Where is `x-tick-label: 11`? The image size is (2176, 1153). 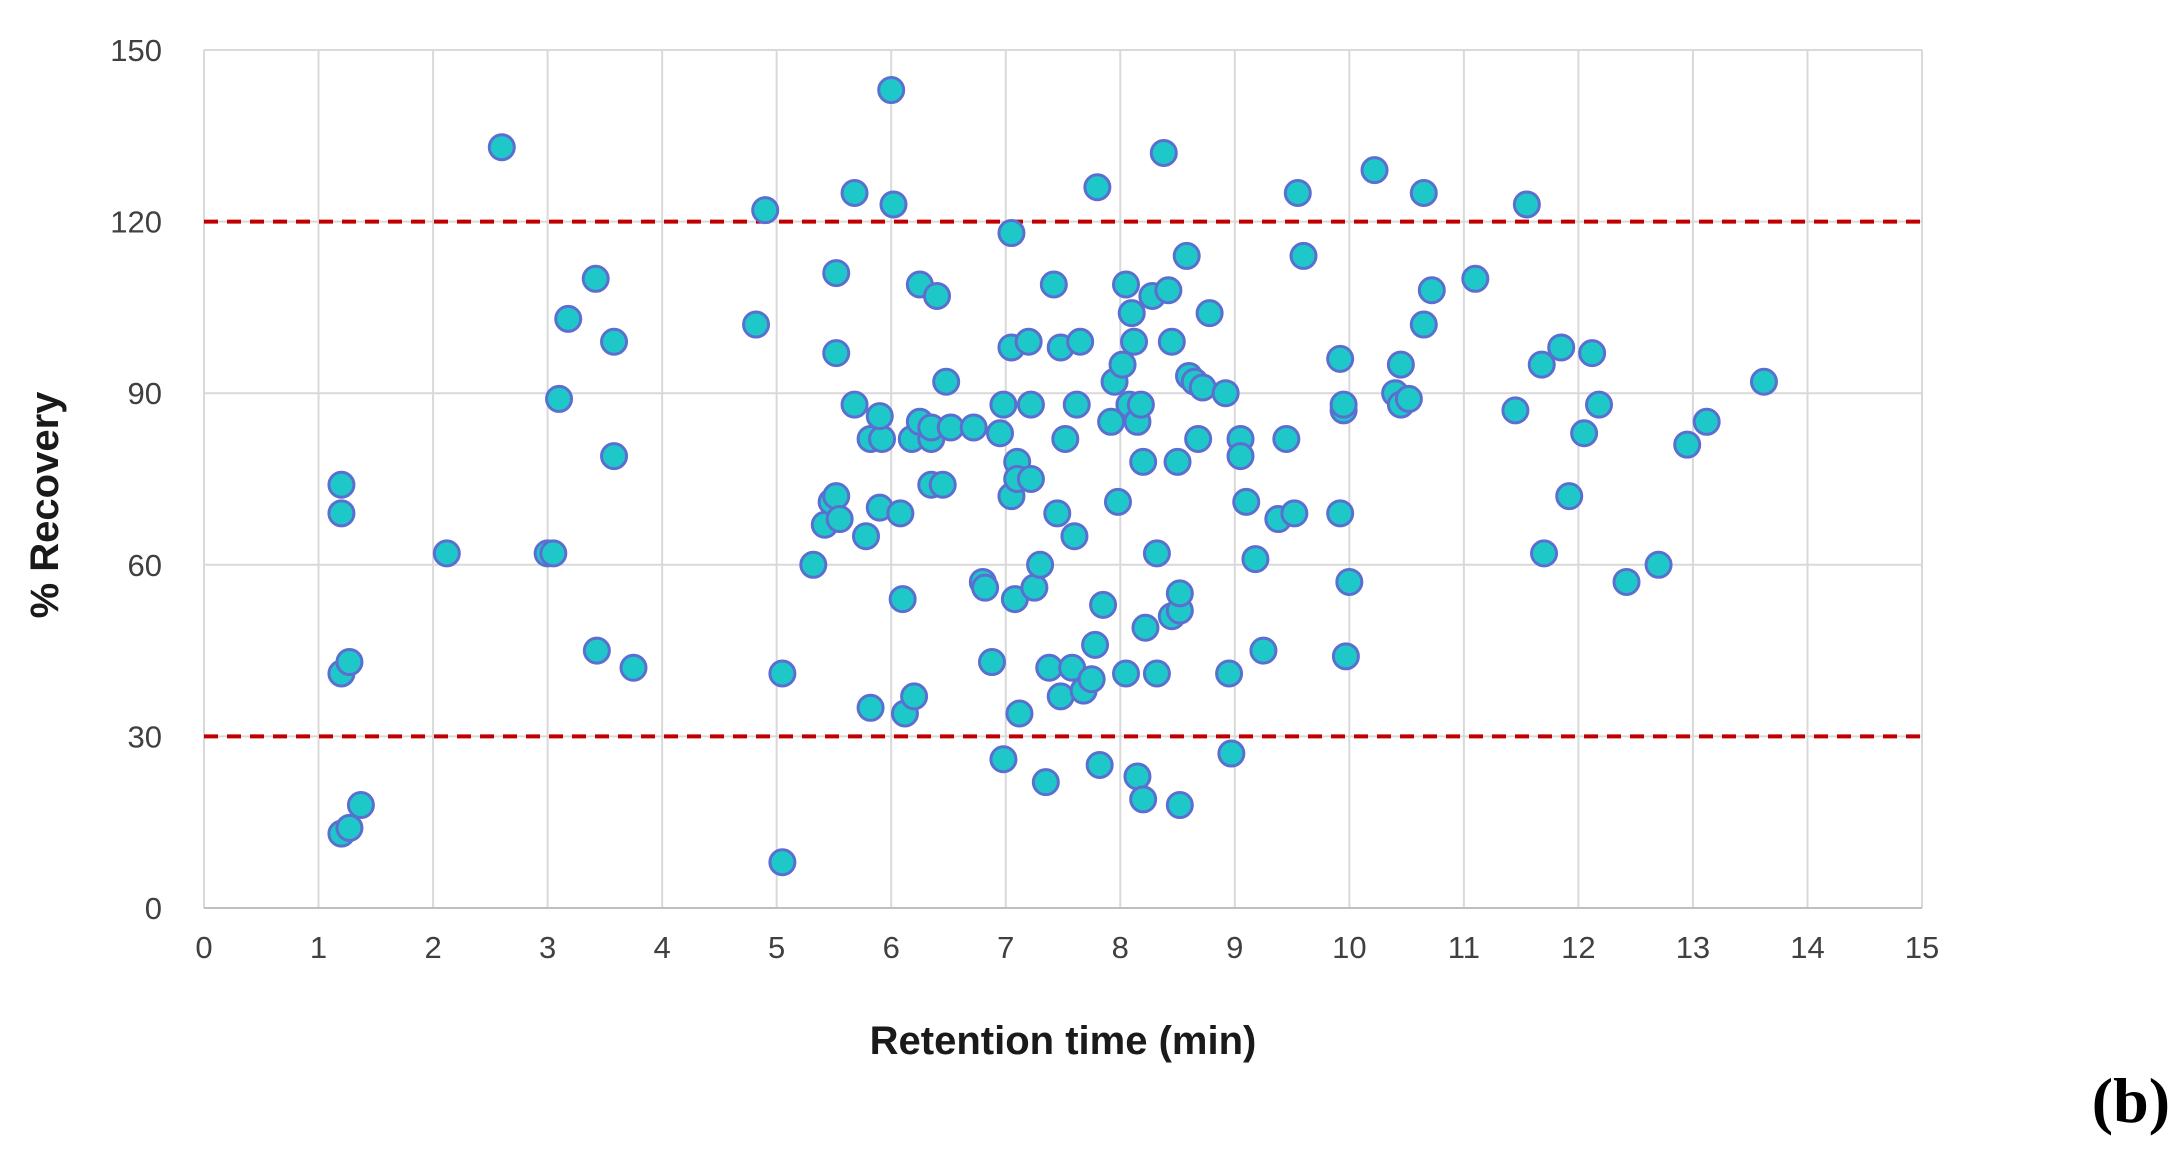 x-tick-label: 11 is located at coordinates (1464, 947).